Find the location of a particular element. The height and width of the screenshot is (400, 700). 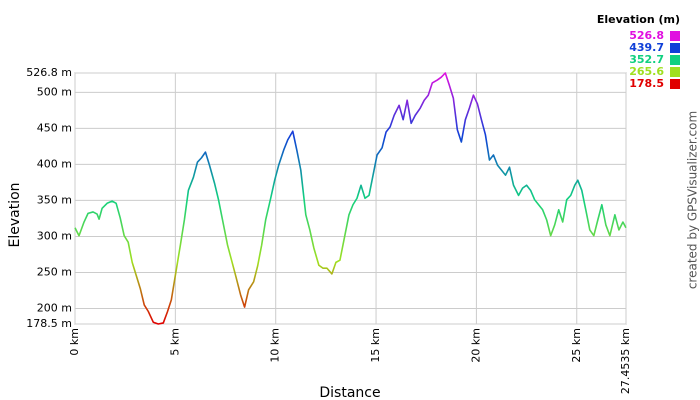

y-tick-label: 400 m is located at coordinates (54, 163).